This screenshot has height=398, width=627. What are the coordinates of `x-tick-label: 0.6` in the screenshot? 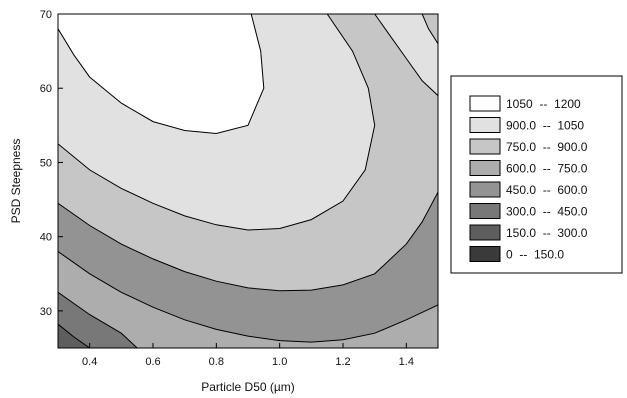 It's located at (152, 362).